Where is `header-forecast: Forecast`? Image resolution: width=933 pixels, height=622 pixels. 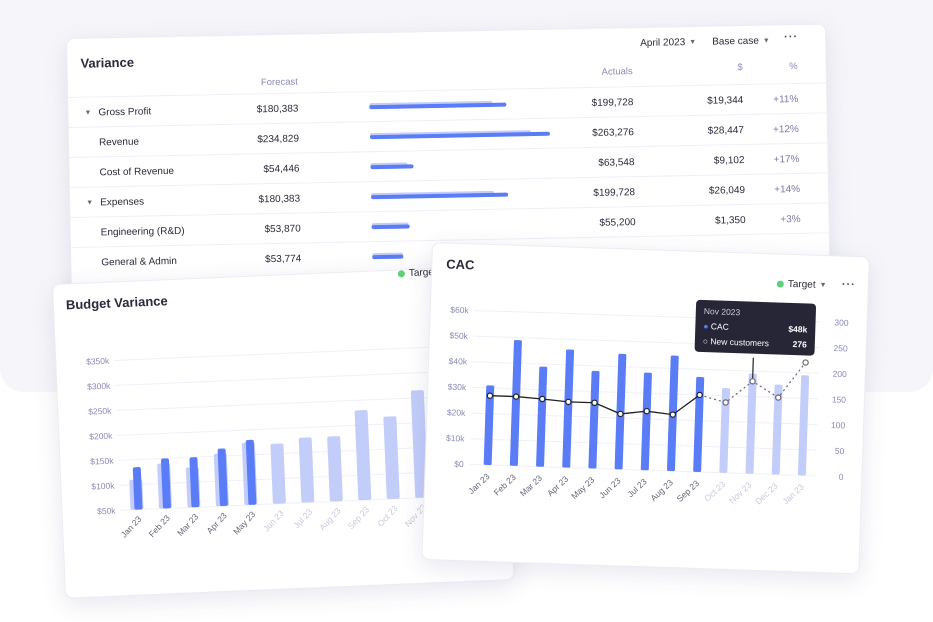
header-forecast: Forecast is located at coordinates (279, 82).